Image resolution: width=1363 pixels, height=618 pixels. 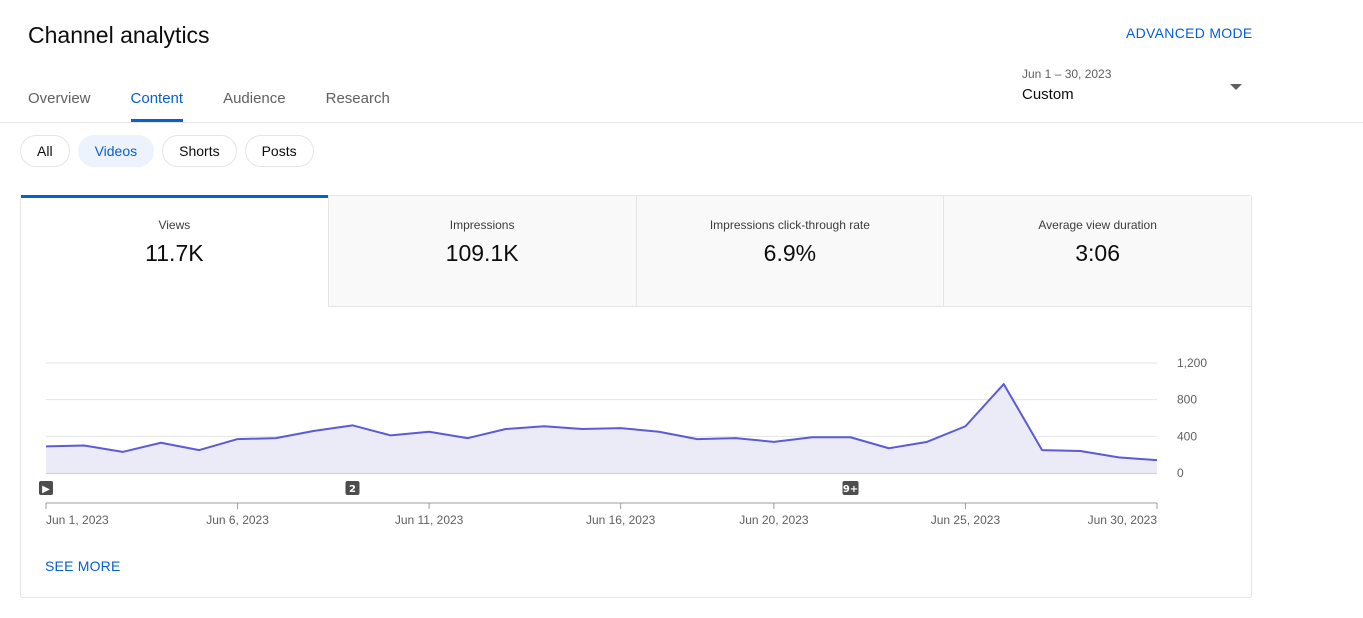 I want to click on tab-overview: Overview, so click(x=59, y=98).